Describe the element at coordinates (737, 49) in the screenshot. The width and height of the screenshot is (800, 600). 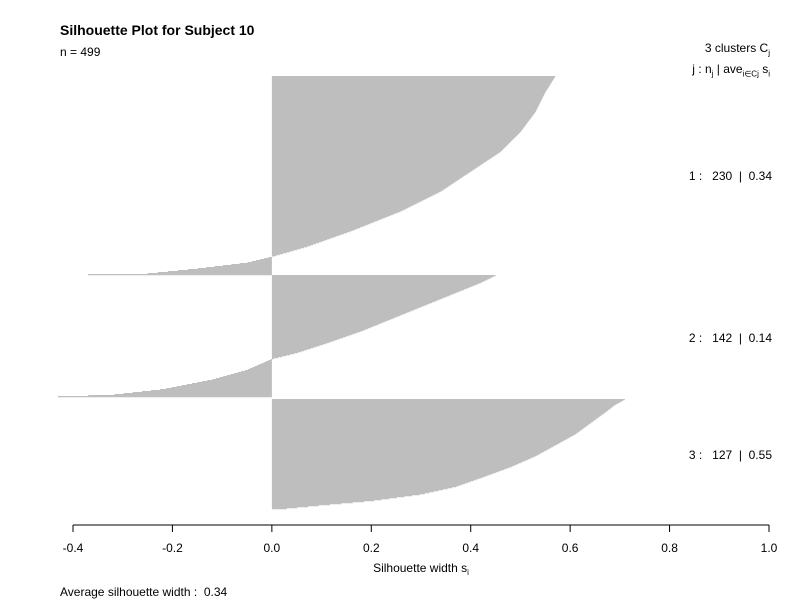
I see `legend-header-line1: 3 clusters Cj` at that location.